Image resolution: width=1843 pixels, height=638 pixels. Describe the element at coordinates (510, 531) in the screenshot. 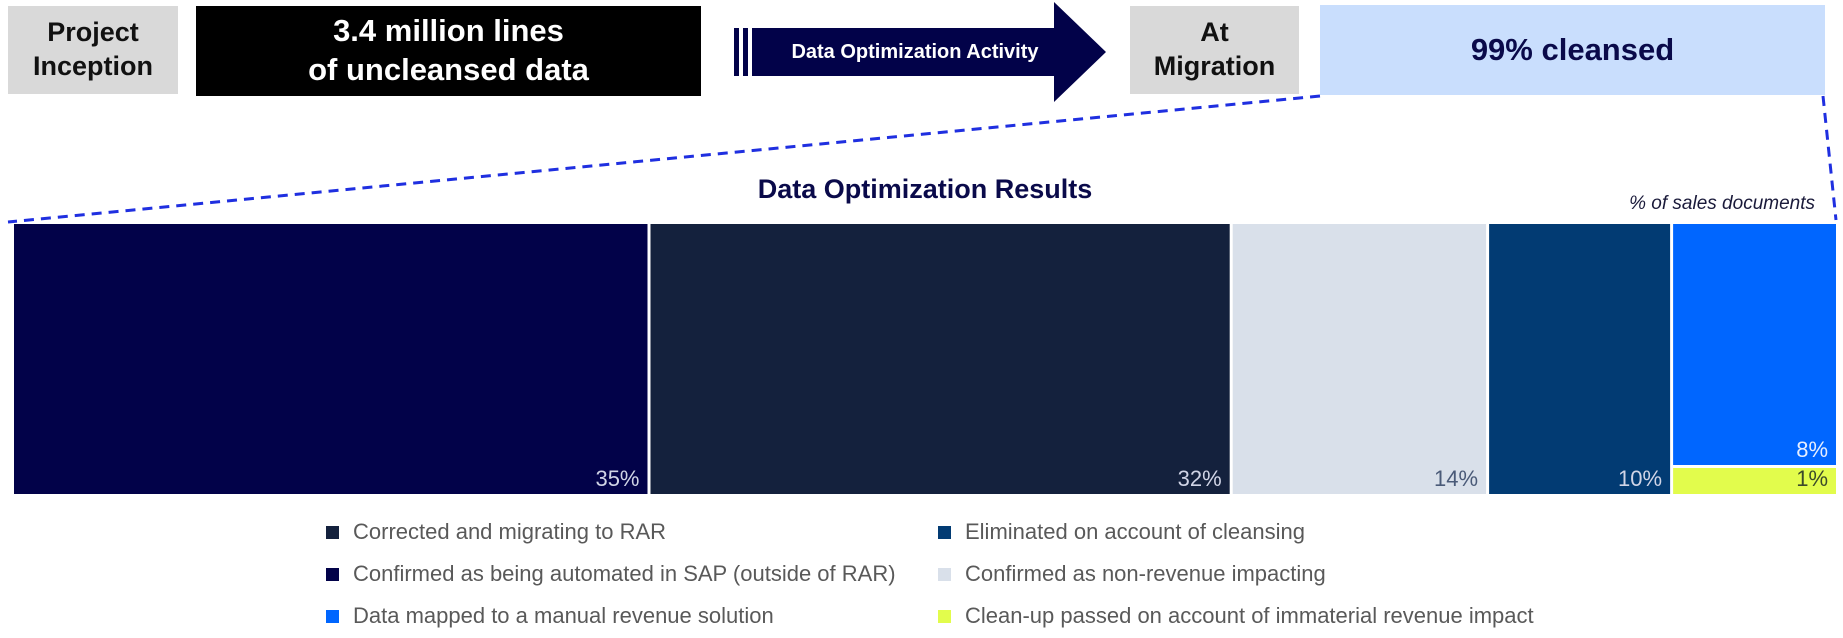

I see `legend-label: Corrected and migrating to RAR` at that location.